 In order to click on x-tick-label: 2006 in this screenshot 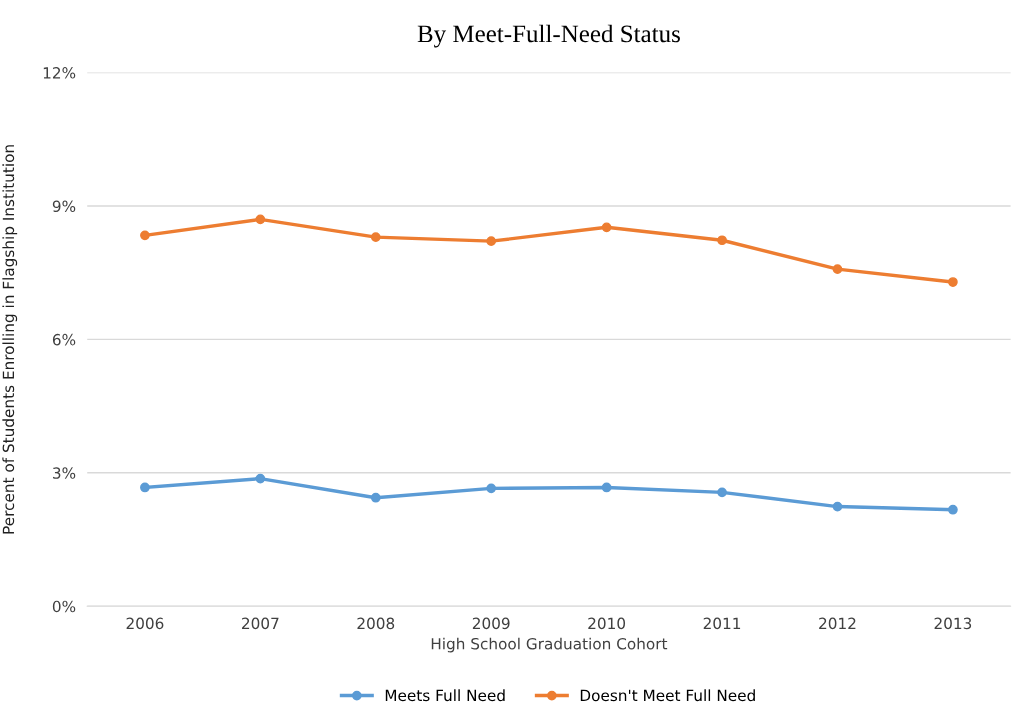, I will do `click(145, 623)`.